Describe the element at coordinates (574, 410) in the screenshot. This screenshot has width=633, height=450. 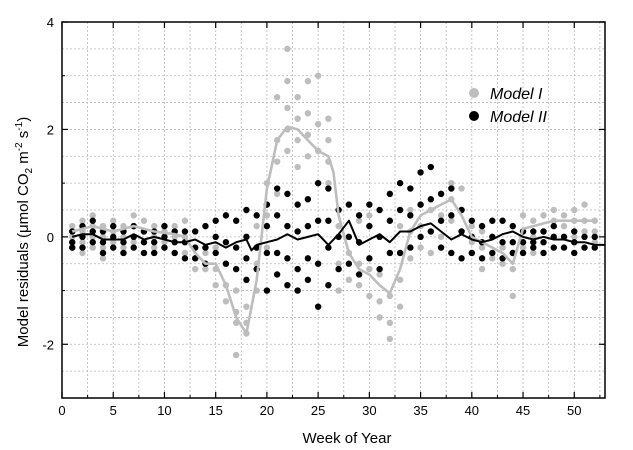
I see `x-tick-label: 50` at that location.